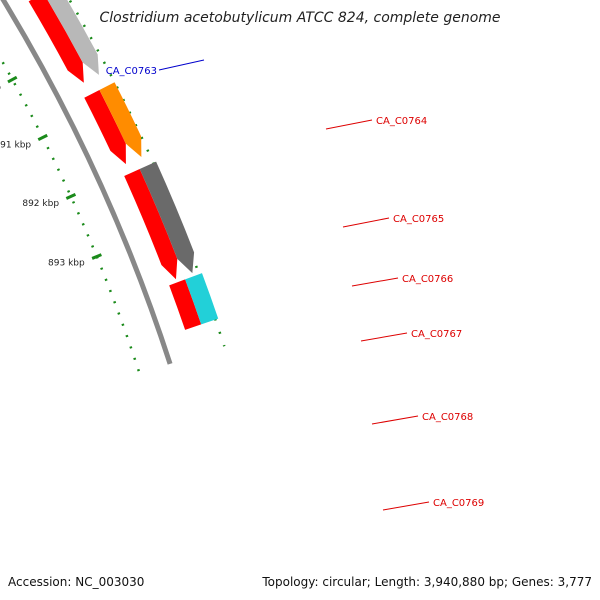  I want to click on tick-label: 891 kbp, so click(15, 145).